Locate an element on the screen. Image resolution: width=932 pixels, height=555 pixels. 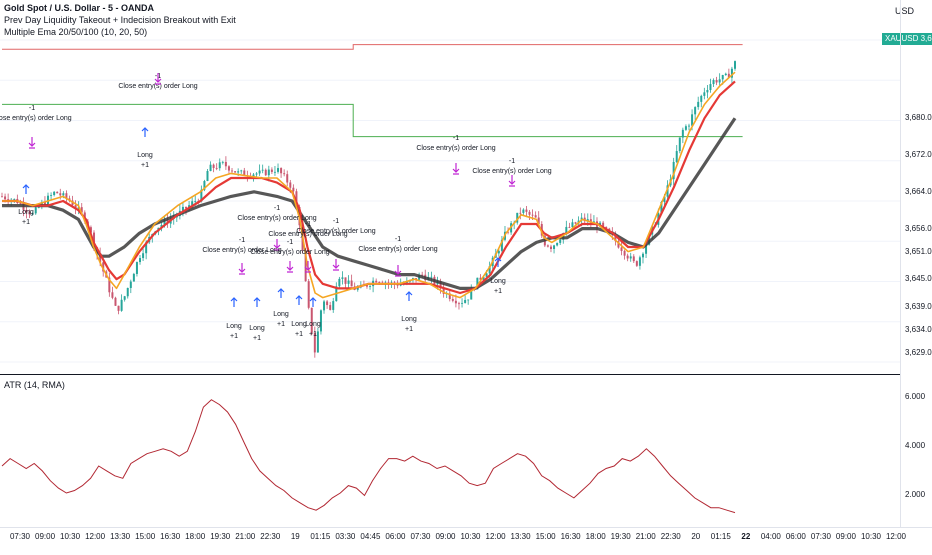
price-tag-symbol: XAUUSD is located at coordinates (902, 38).